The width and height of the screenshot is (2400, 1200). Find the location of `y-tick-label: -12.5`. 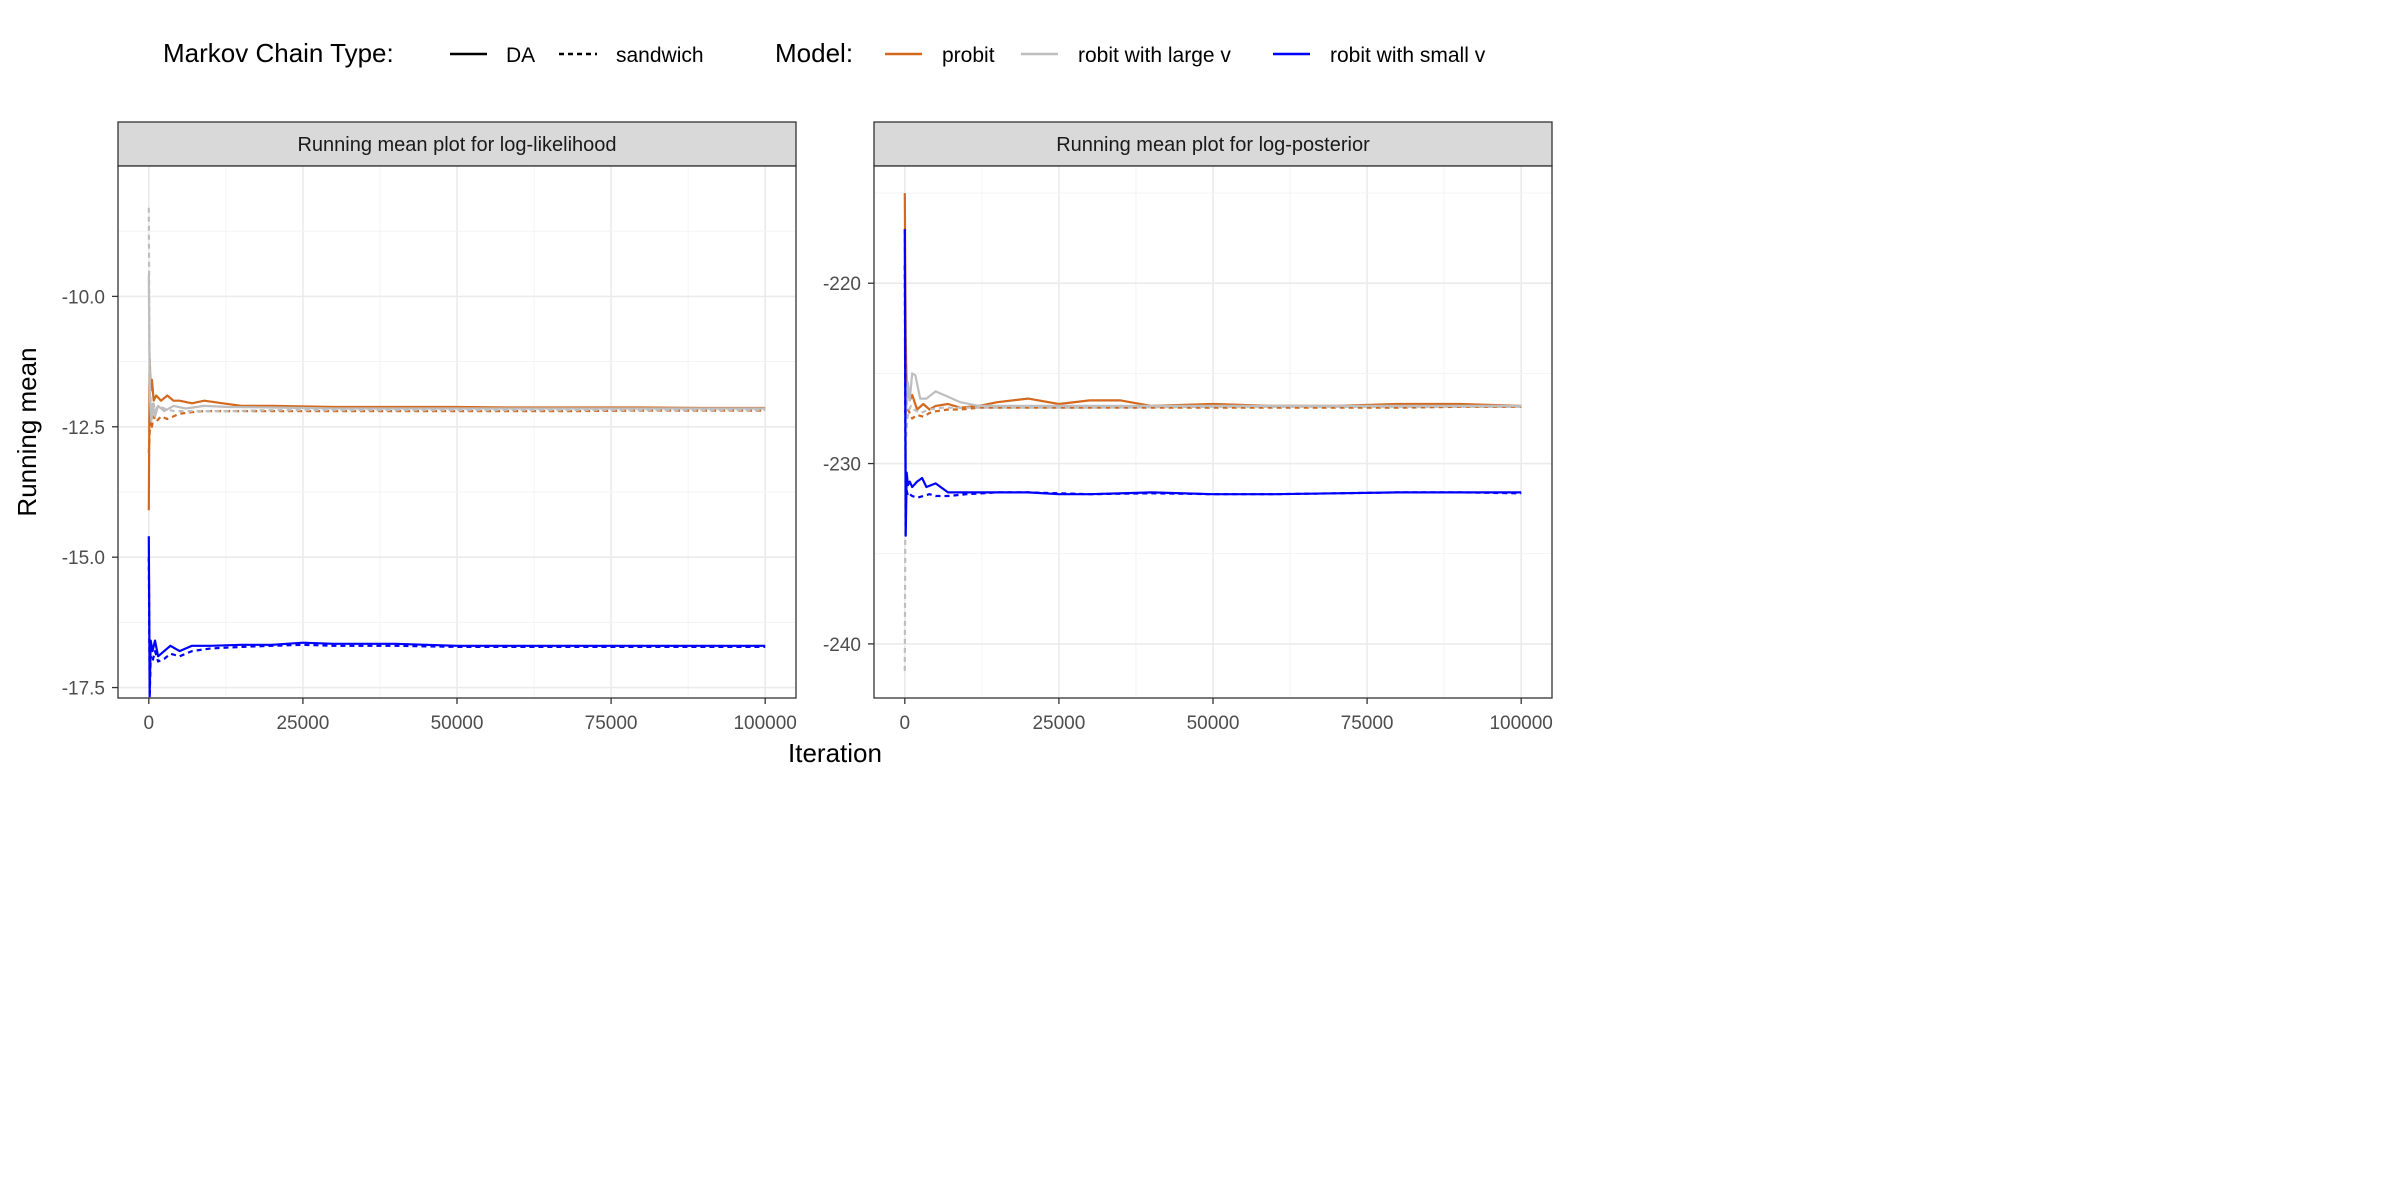

y-tick-label: -12.5 is located at coordinates (83, 428).